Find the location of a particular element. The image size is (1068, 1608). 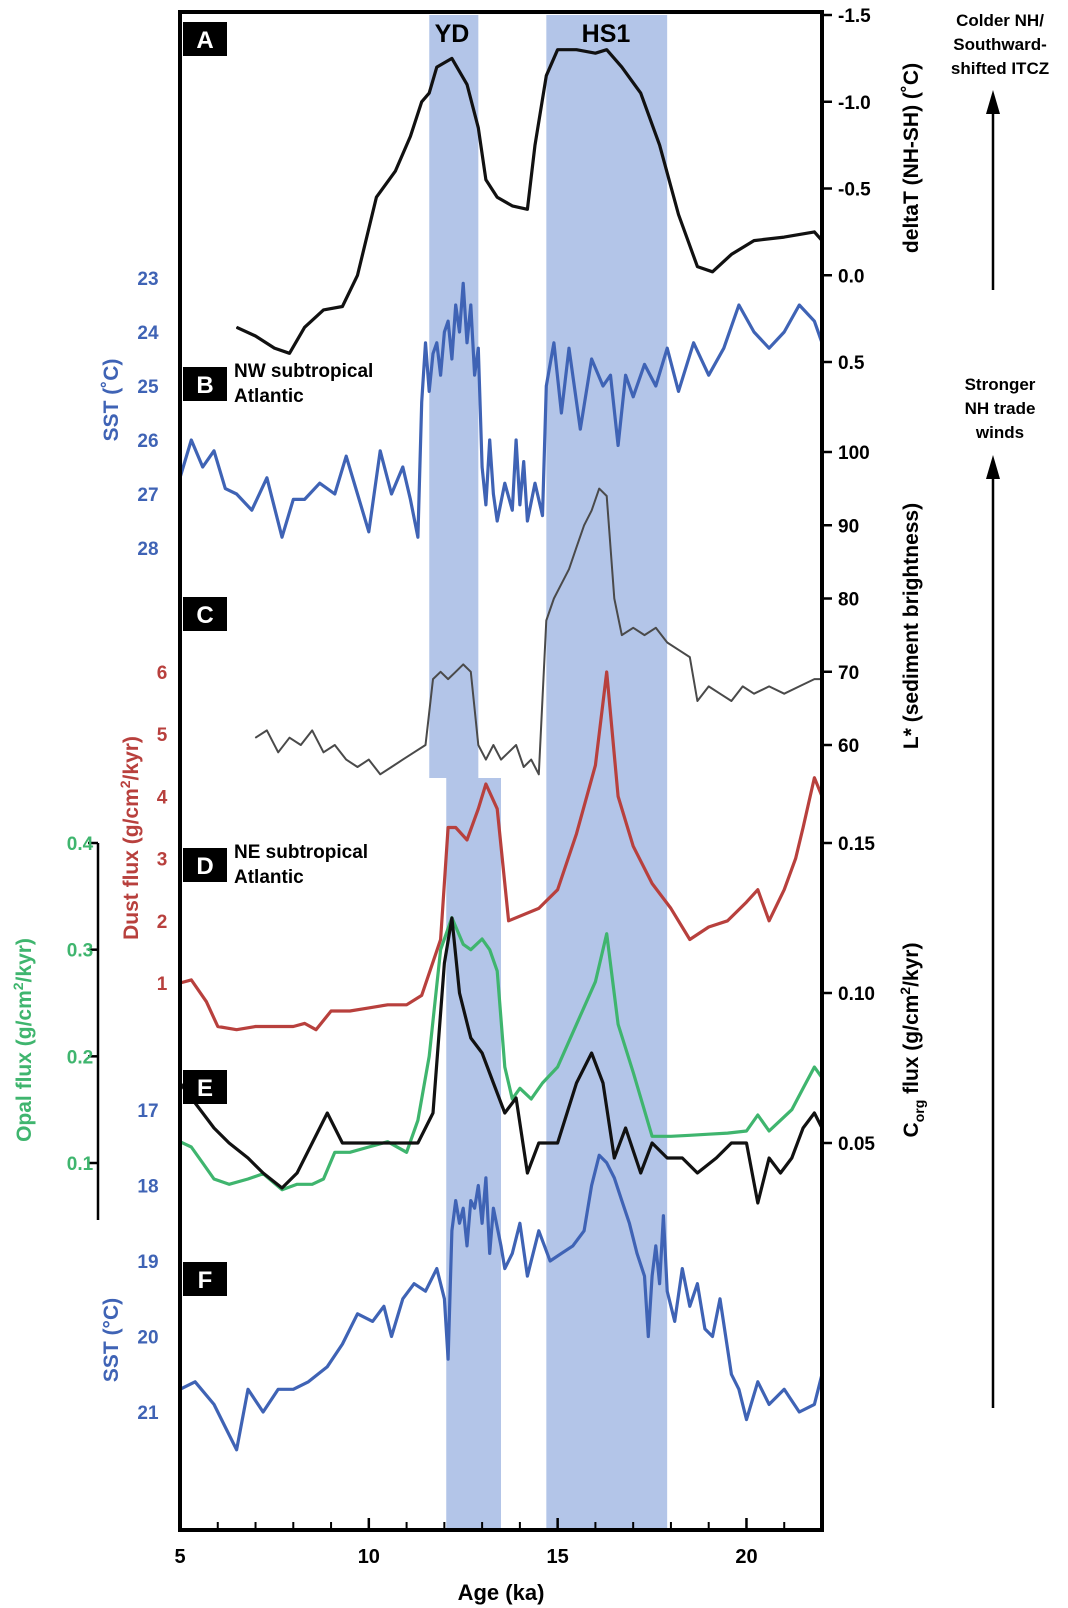

axis-title-opal: Opal flux (g/cm2/kyr) is located at coordinates (23, 1040).